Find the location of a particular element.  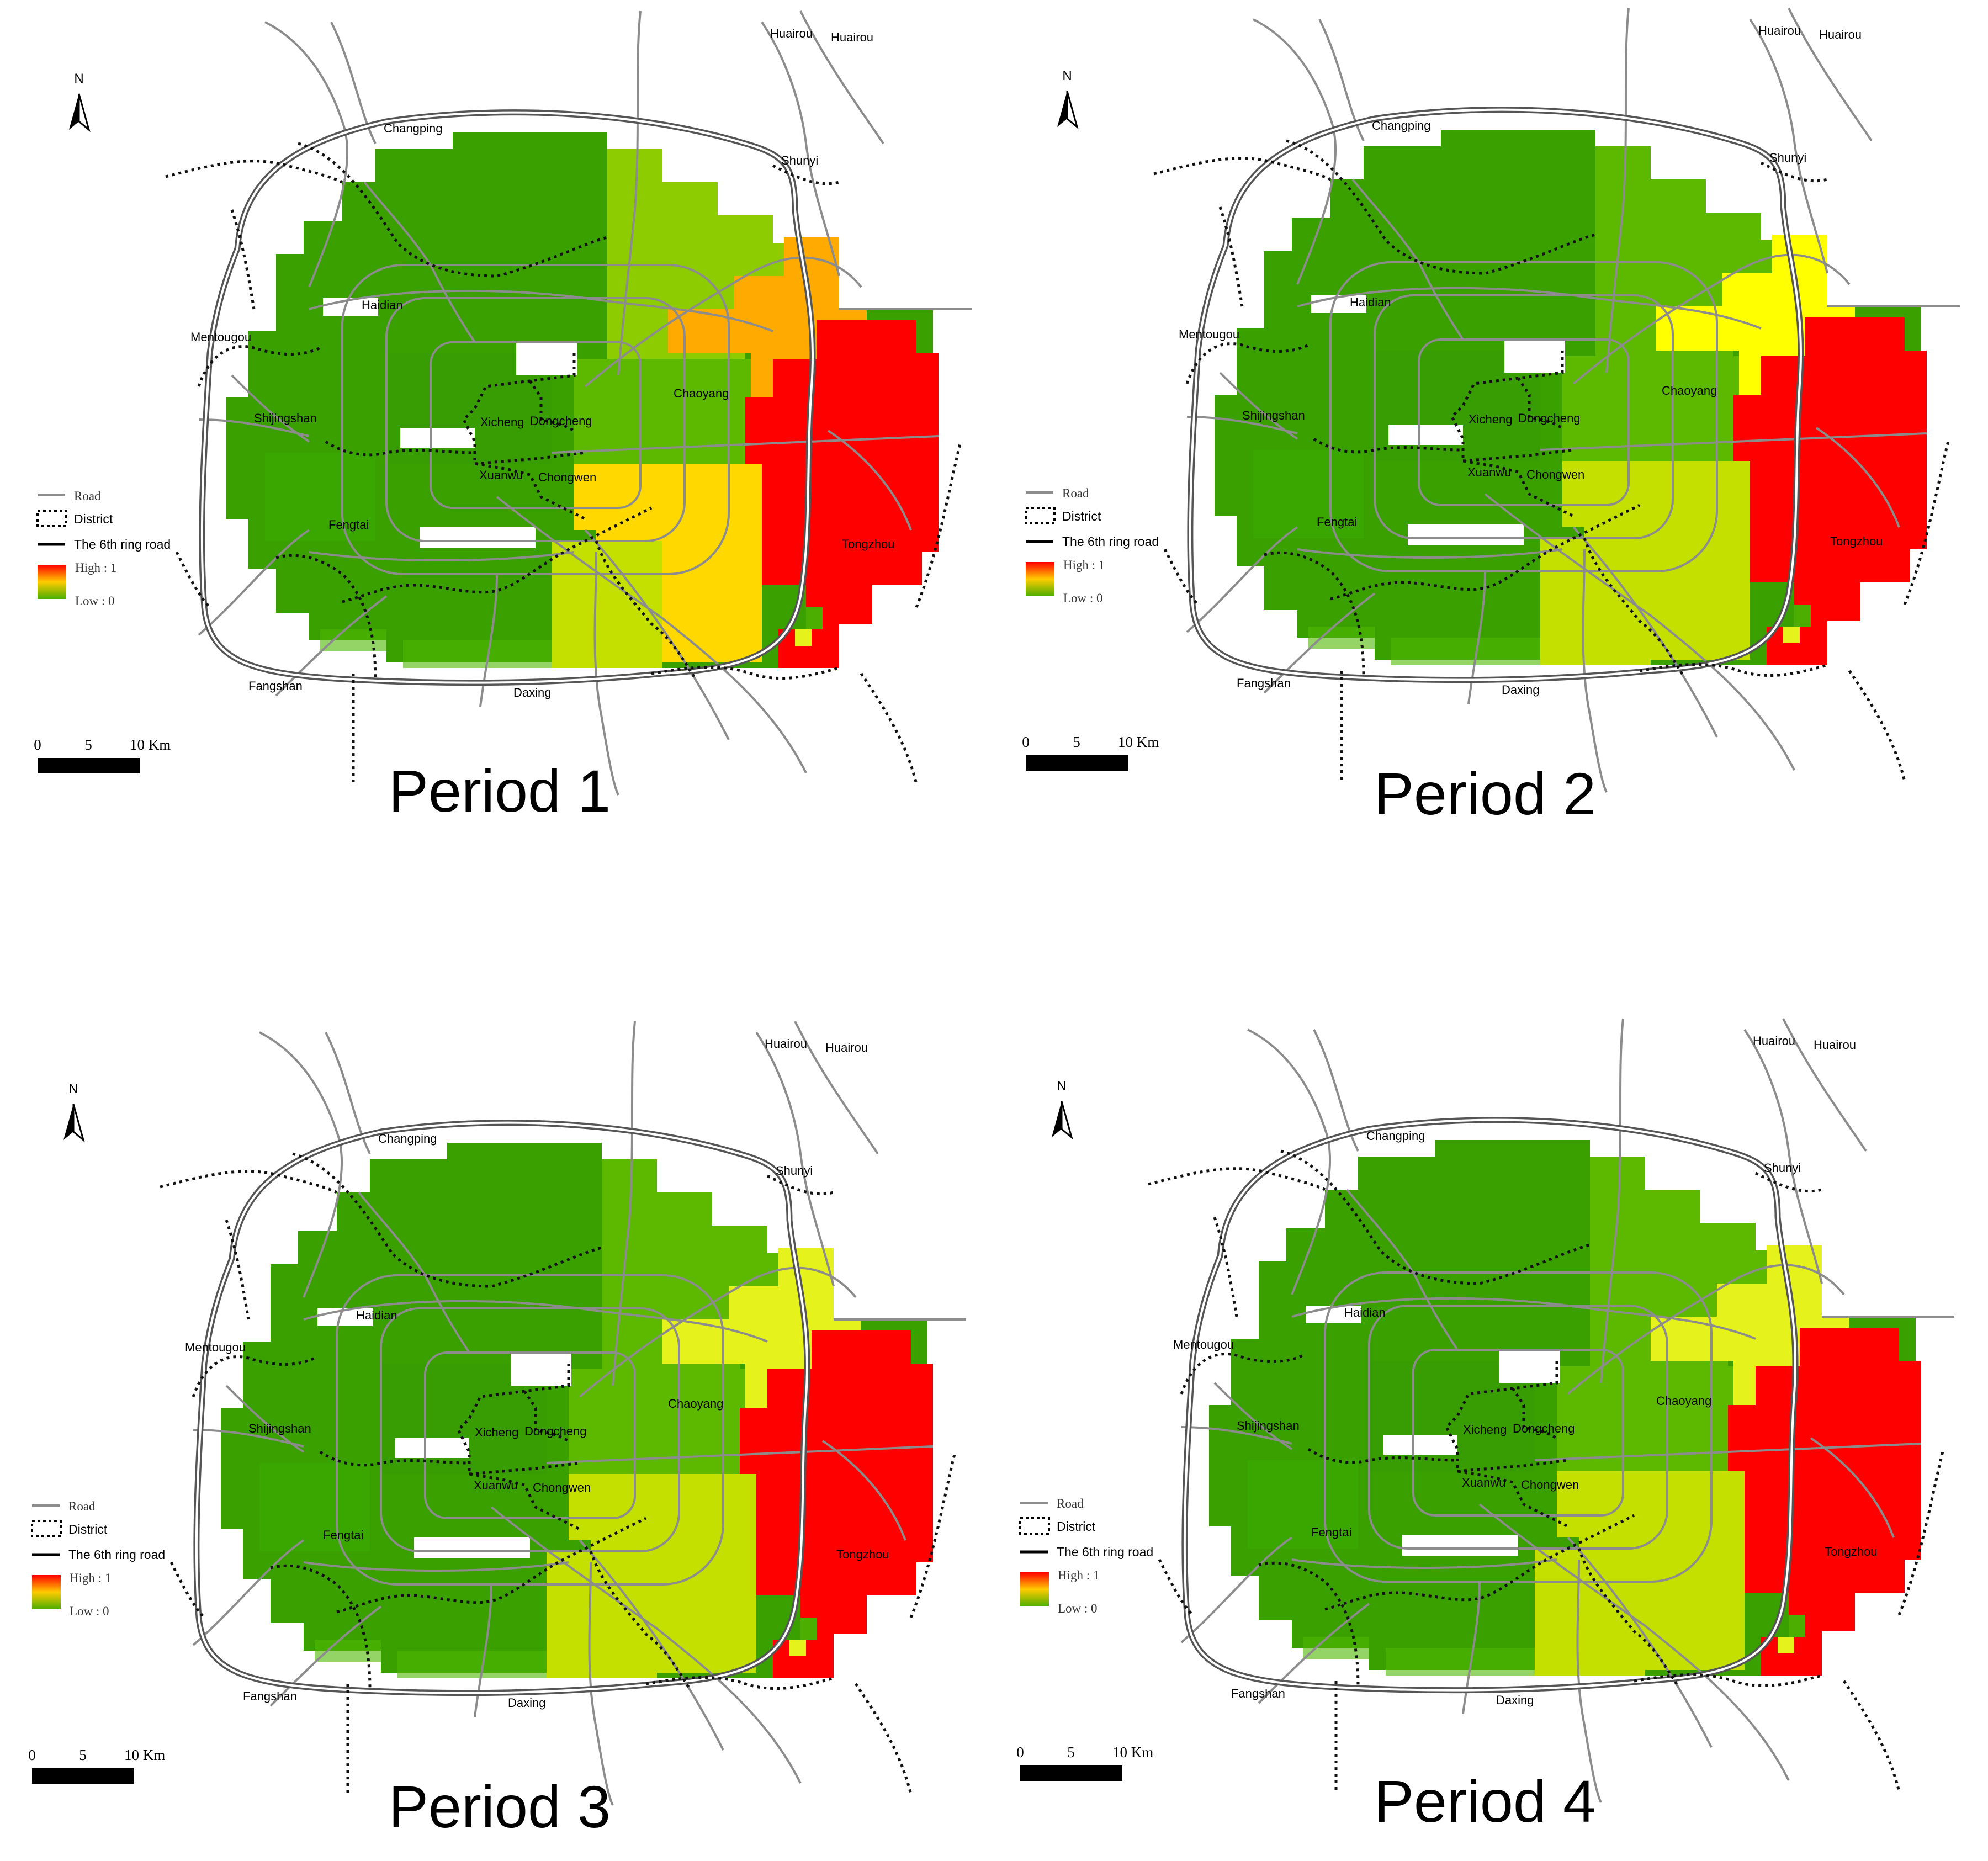

district-boundaries is located at coordinates (1551, 460).